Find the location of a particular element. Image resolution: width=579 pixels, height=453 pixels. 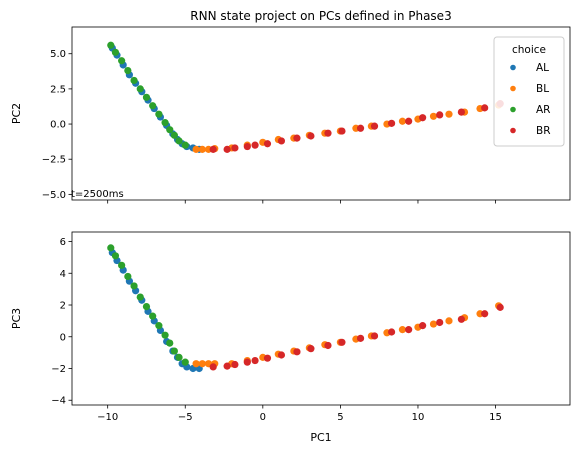

legend-marker-br is located at coordinates (513, 130).